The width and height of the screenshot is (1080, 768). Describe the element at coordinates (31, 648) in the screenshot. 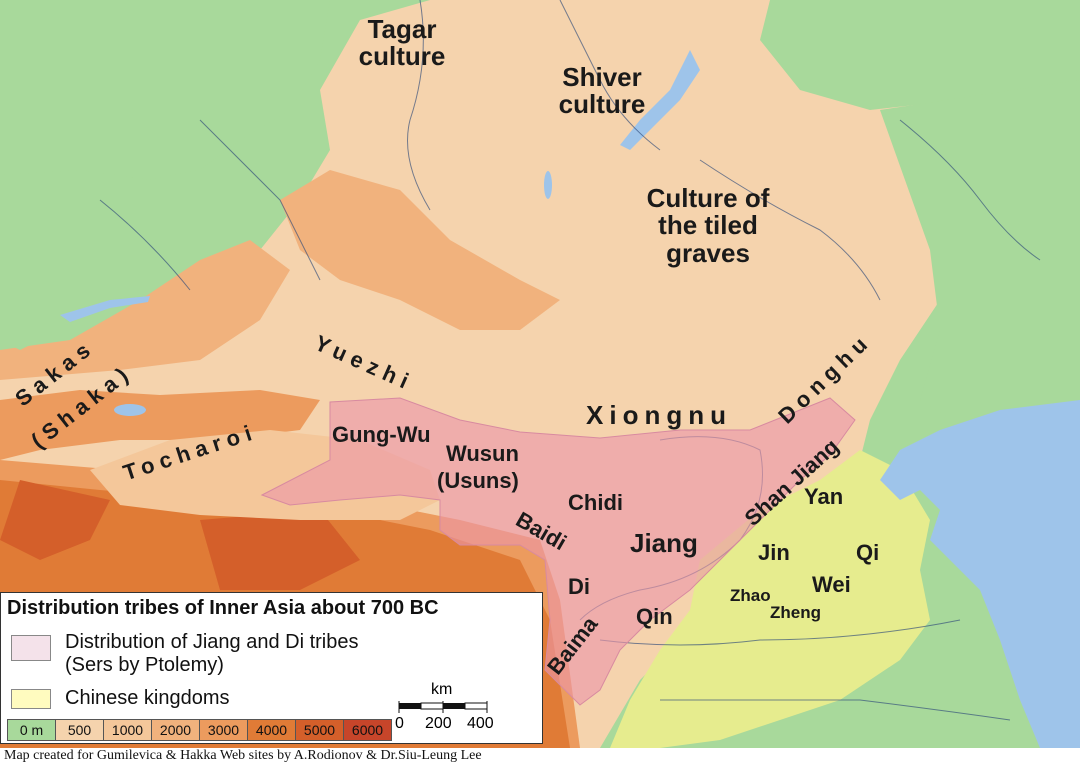

I see `legend-swatch-jiang-di` at that location.